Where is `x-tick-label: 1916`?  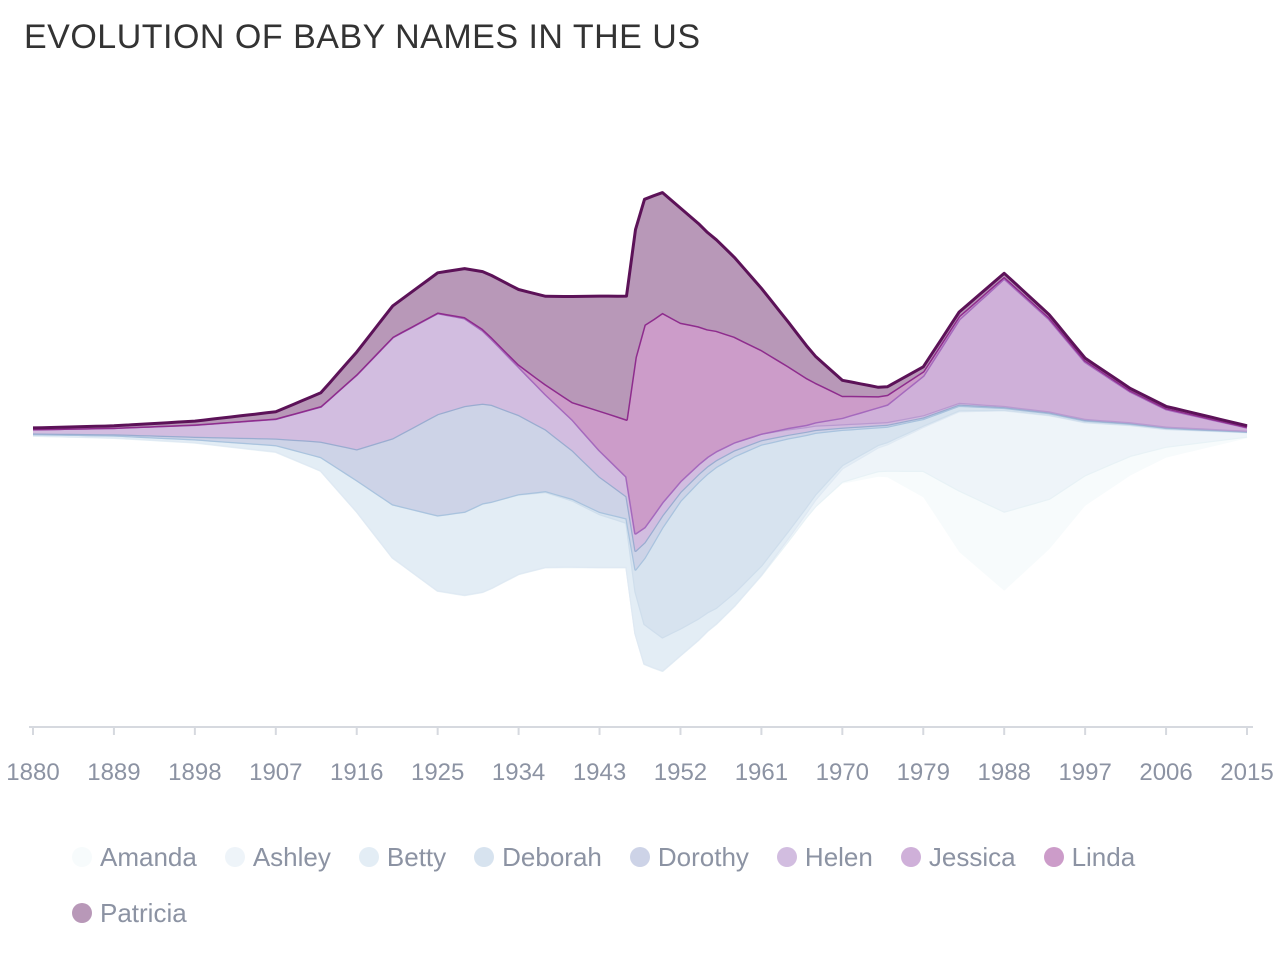 x-tick-label: 1916 is located at coordinates (356, 772).